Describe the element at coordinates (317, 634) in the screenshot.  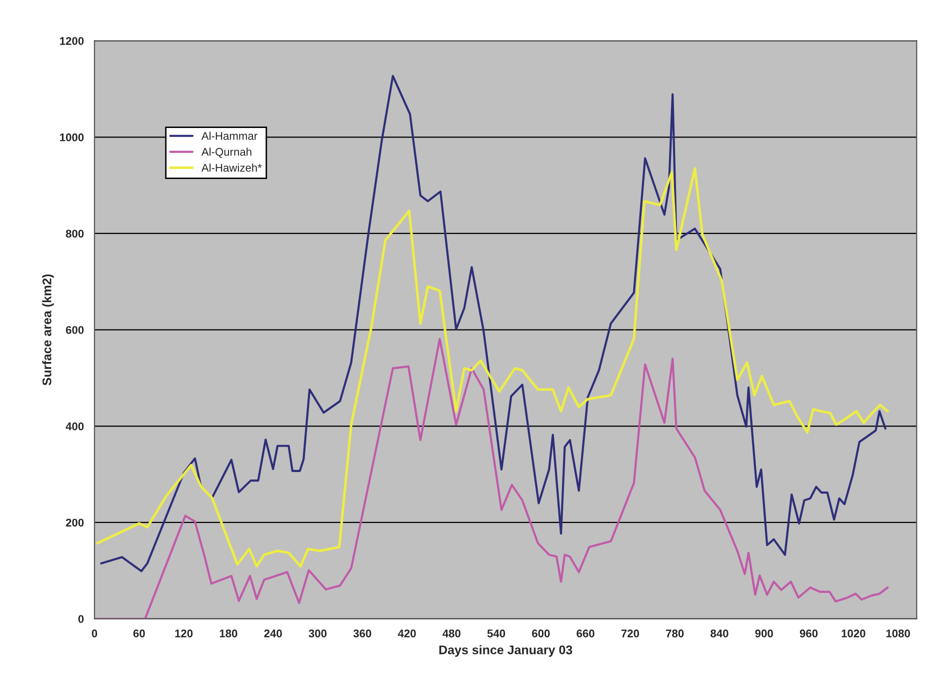
I see `x-tick-label: 300` at that location.